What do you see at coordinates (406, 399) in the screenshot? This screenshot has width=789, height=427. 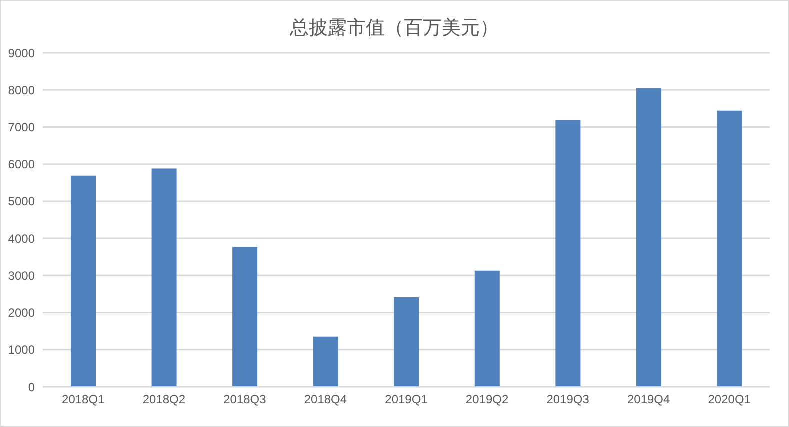 I see `x-tick-label: 2019Q1` at bounding box center [406, 399].